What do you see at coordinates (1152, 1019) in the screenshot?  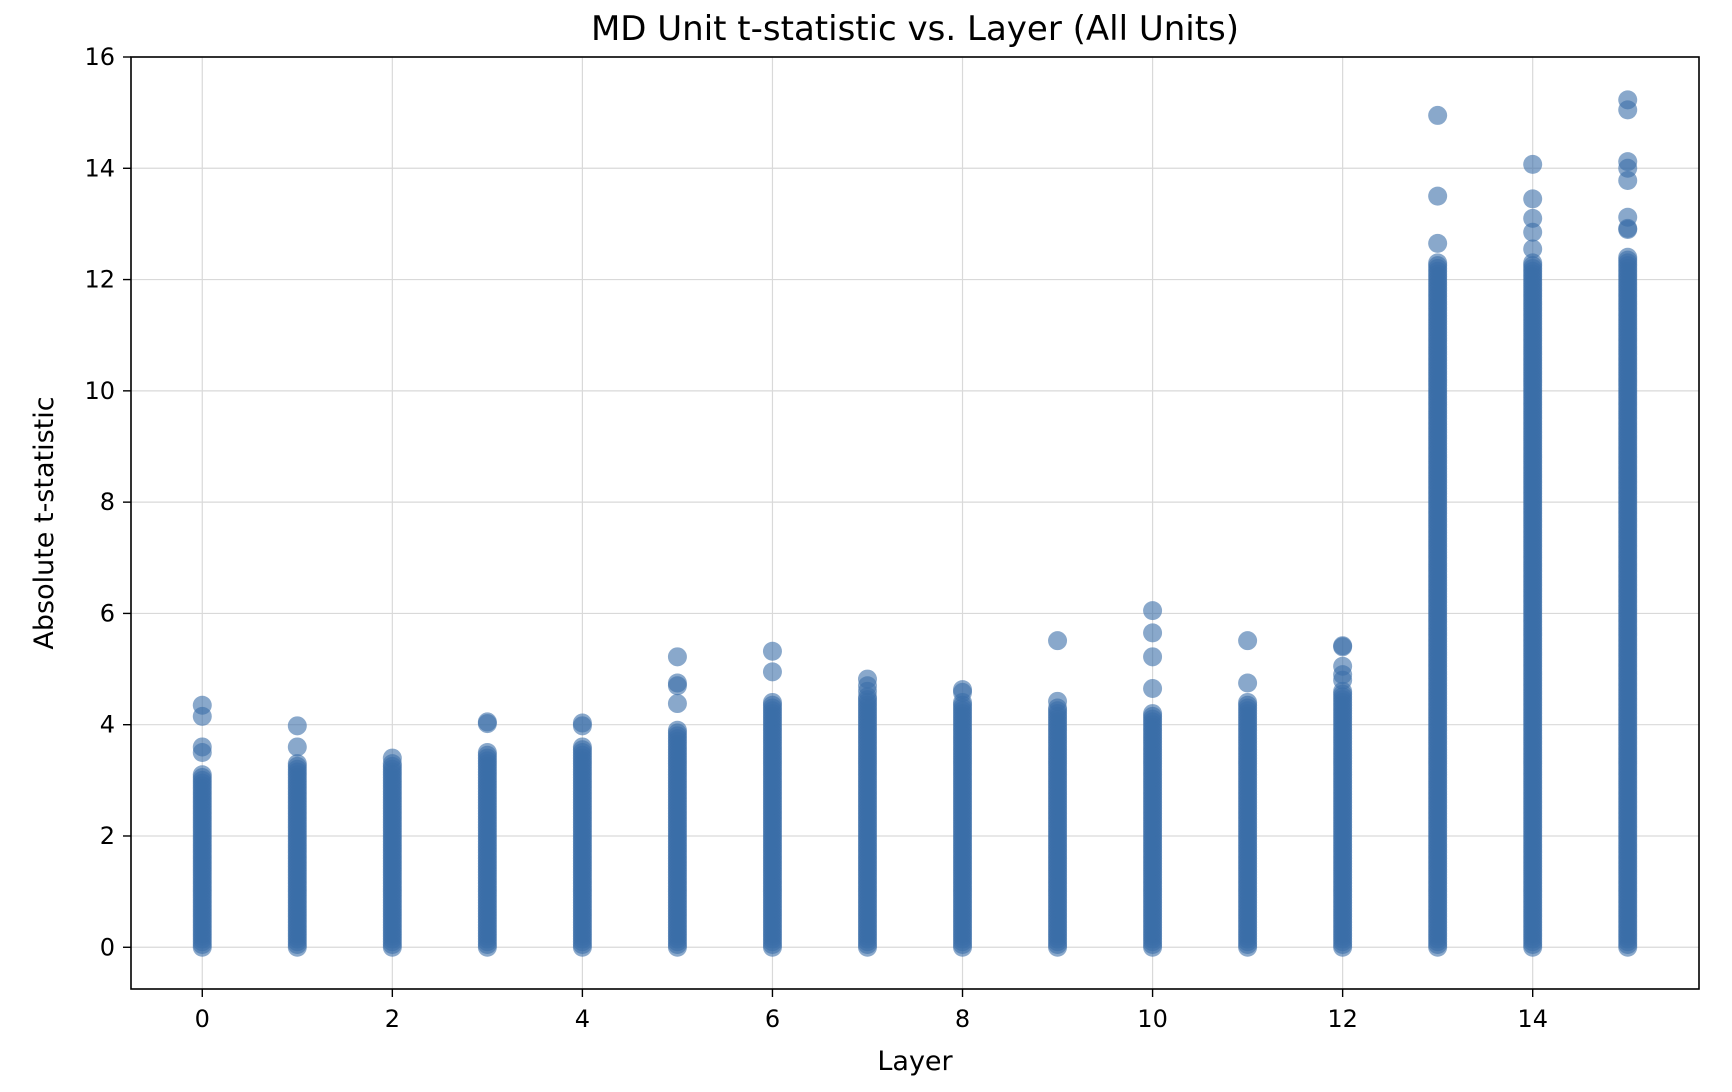 I see `x-tick-label: 10` at bounding box center [1152, 1019].